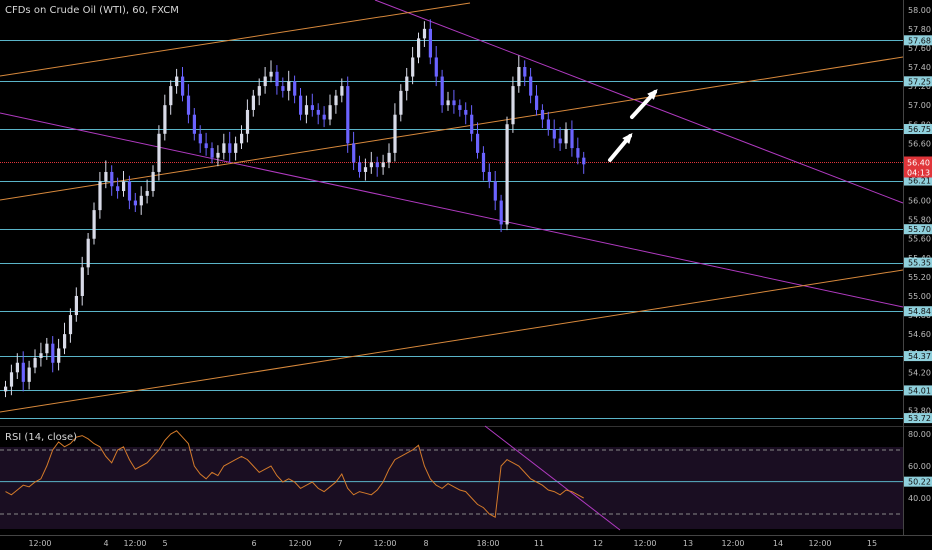 The height and width of the screenshot is (550, 932). What do you see at coordinates (919, 334) in the screenshot?
I see `price-tick-label: 54.60` at bounding box center [919, 334].